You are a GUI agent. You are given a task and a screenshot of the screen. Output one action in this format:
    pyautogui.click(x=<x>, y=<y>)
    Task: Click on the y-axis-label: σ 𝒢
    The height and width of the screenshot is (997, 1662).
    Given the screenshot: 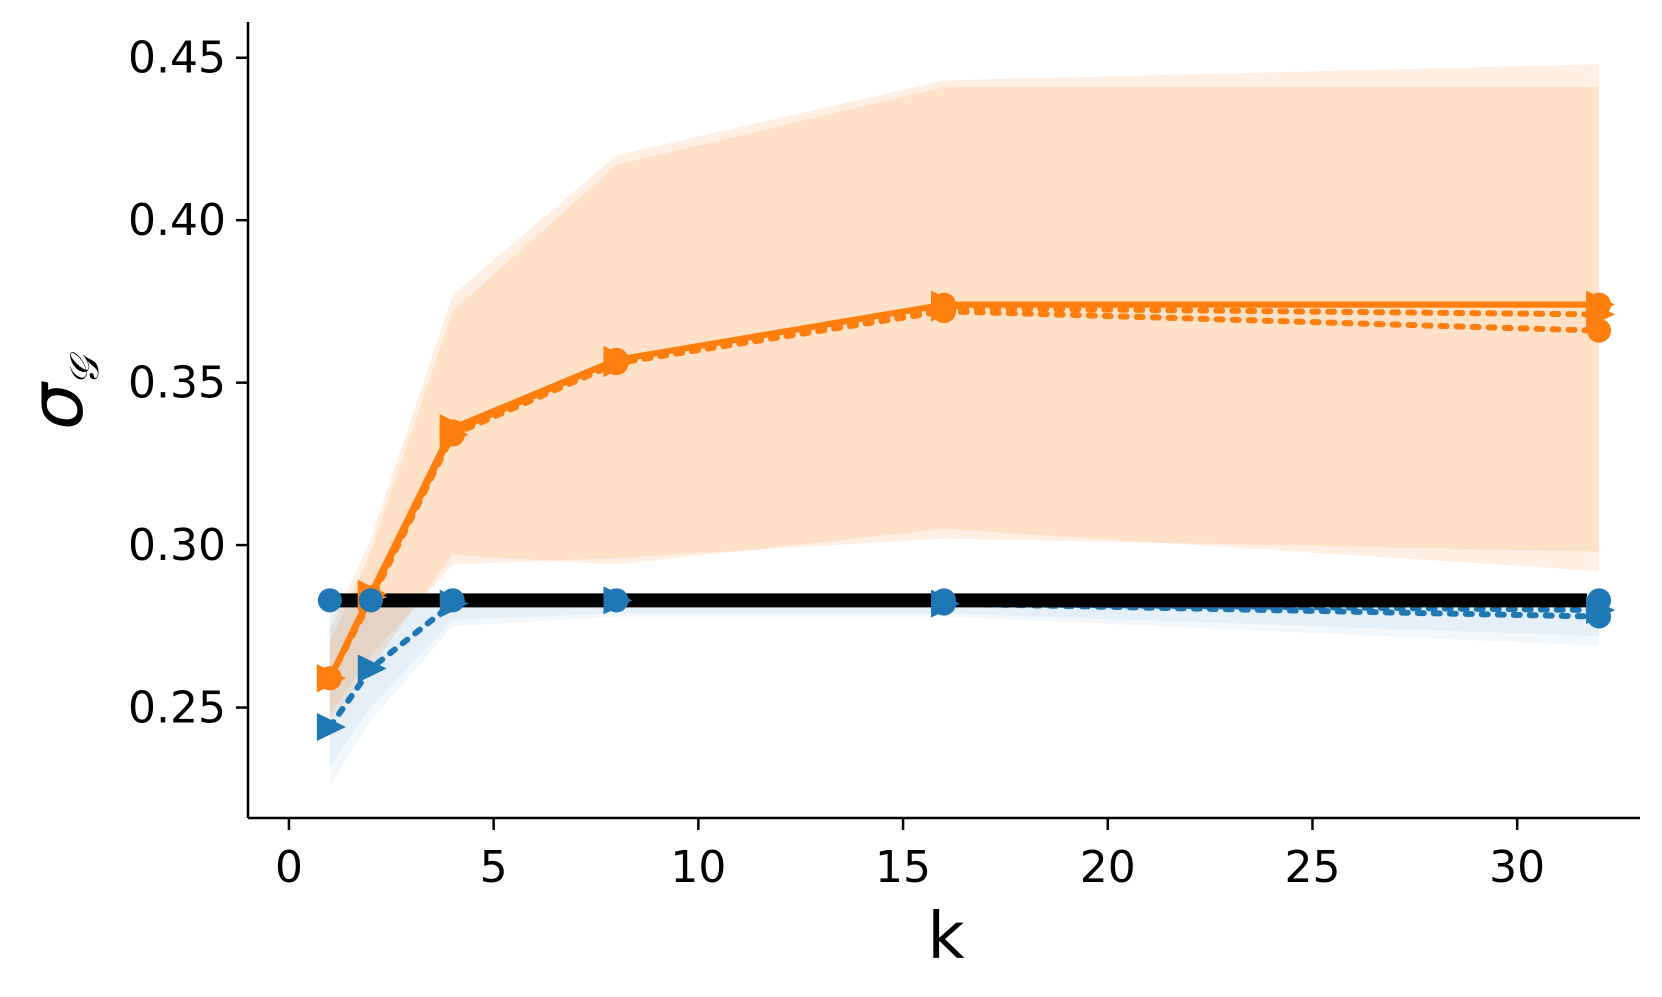 What is the action you would take?
    pyautogui.click(x=61, y=390)
    